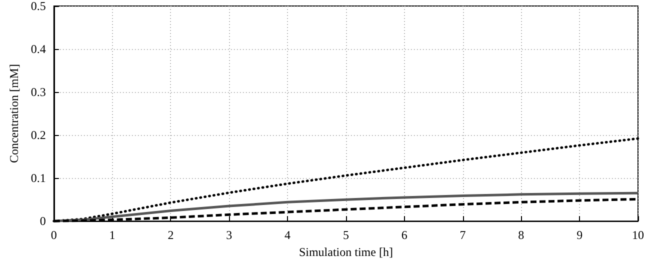  What do you see at coordinates (521, 235) in the screenshot?
I see `x-tick-label: 8` at bounding box center [521, 235].